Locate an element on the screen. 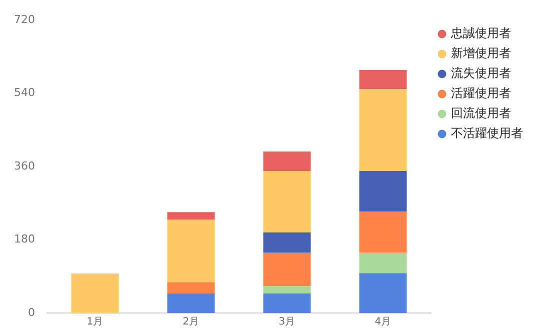 The image size is (537, 335). x-tick-label: 4月 is located at coordinates (383, 322).